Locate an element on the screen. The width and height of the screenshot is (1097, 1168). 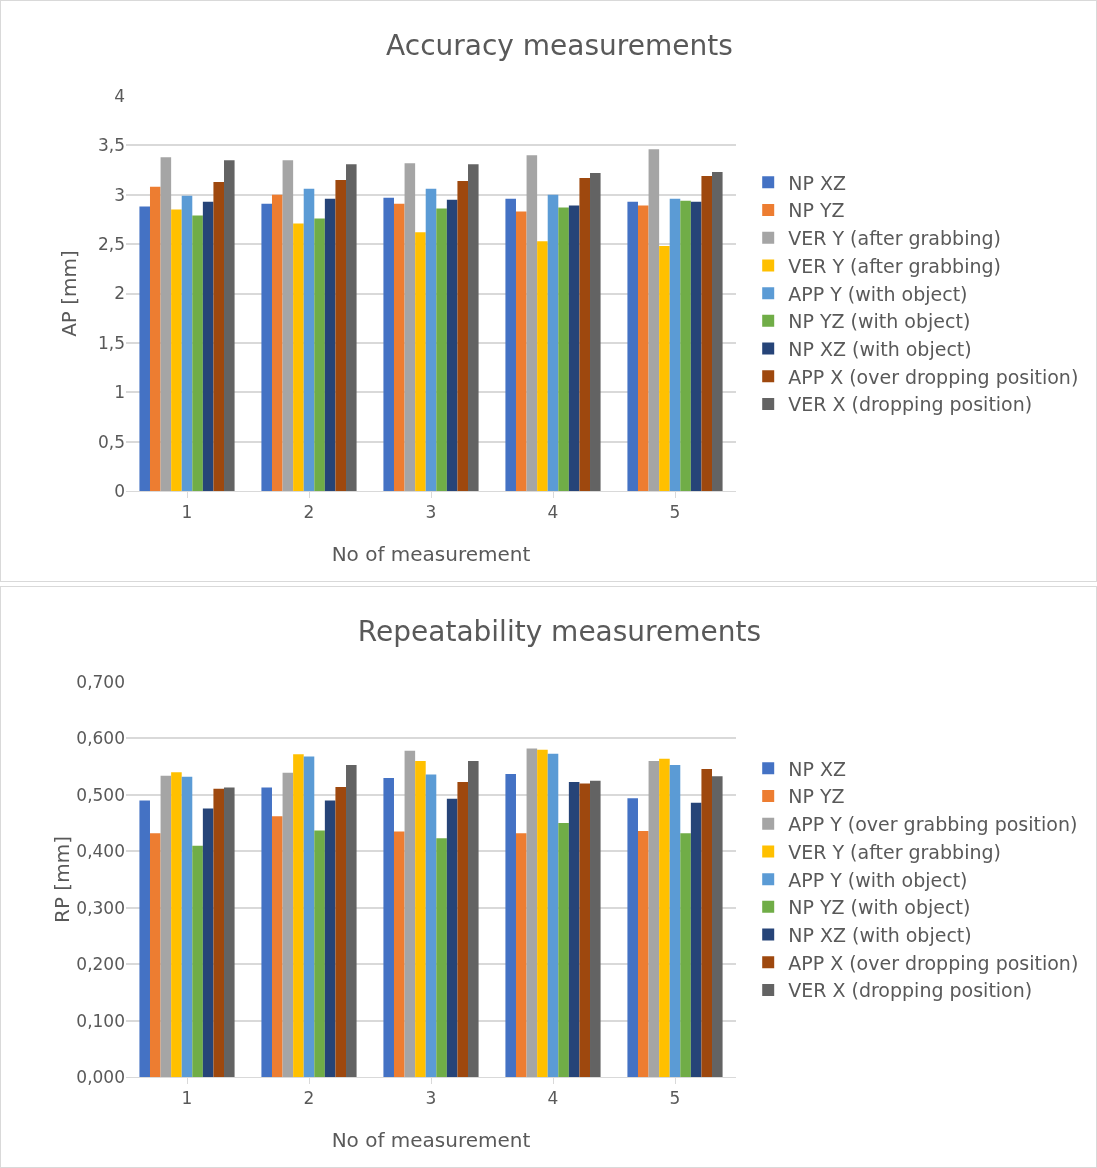
y-tick-label: 0,000 is located at coordinates (100, 1076).